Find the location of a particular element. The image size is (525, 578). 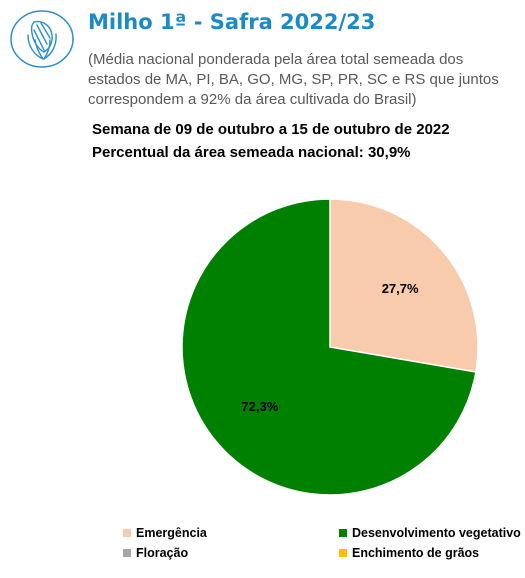

legend-item-enchimento-de-graos: Enchimento de grãos is located at coordinates (409, 553).